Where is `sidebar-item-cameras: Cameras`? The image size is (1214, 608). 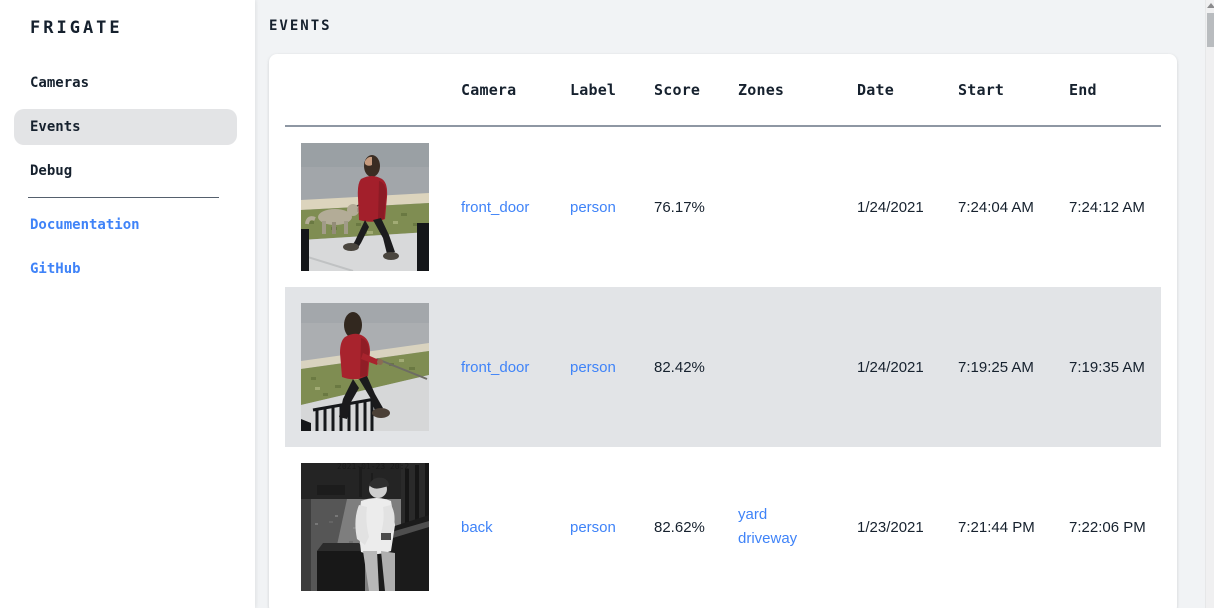 sidebar-item-cameras: Cameras is located at coordinates (60, 83).